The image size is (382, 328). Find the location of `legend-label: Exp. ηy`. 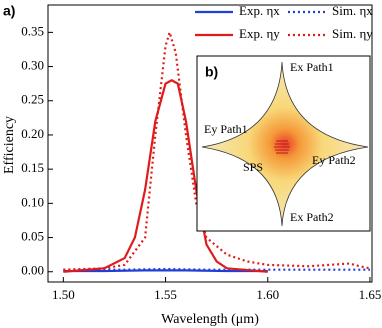

legend-label: Exp. ηy is located at coordinates (259, 33).